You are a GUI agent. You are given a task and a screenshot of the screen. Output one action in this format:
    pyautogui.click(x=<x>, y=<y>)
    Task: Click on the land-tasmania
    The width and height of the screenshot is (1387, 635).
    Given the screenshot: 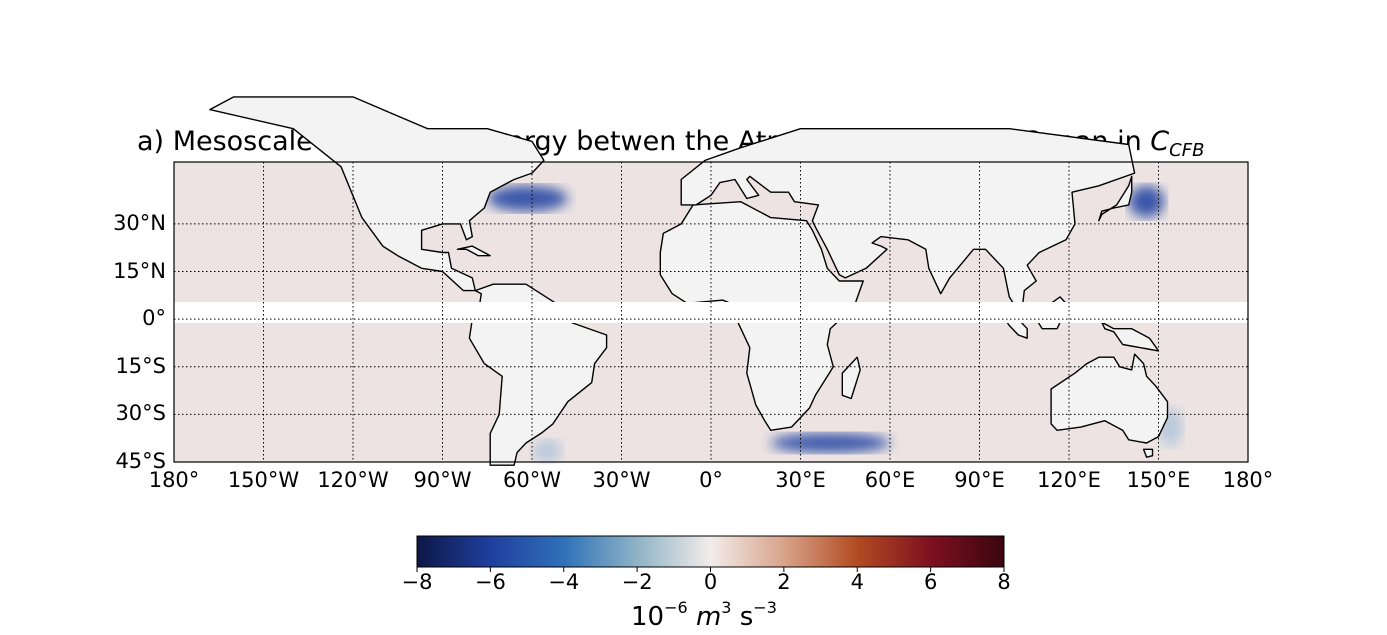 What is the action you would take?
    pyautogui.click(x=1148, y=453)
    